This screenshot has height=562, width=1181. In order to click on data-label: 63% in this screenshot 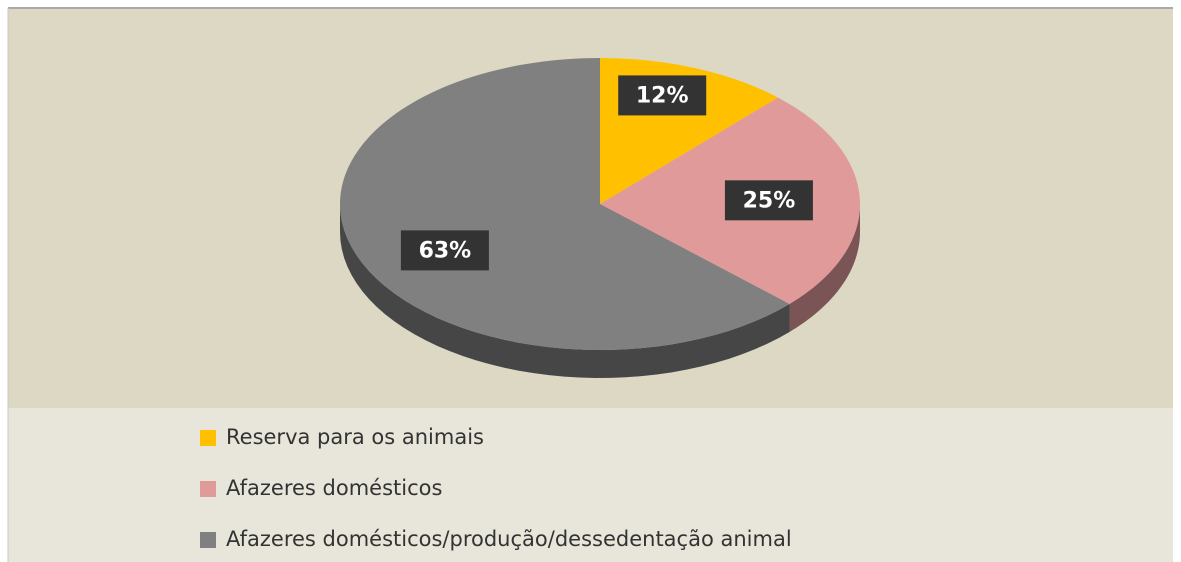, I will do `click(445, 250)`.